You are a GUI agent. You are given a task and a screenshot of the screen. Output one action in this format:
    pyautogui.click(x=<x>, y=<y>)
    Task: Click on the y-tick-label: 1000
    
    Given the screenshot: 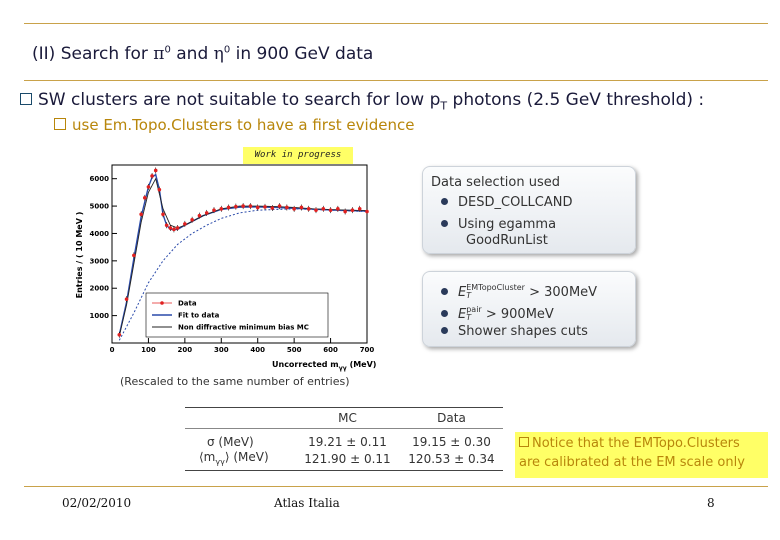 What is the action you would take?
    pyautogui.click(x=100, y=316)
    